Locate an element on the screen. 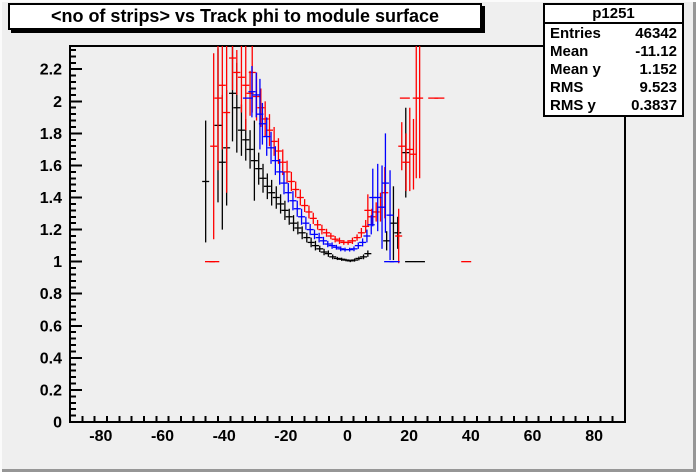  y-tick-label: 2 is located at coordinates (57, 102).